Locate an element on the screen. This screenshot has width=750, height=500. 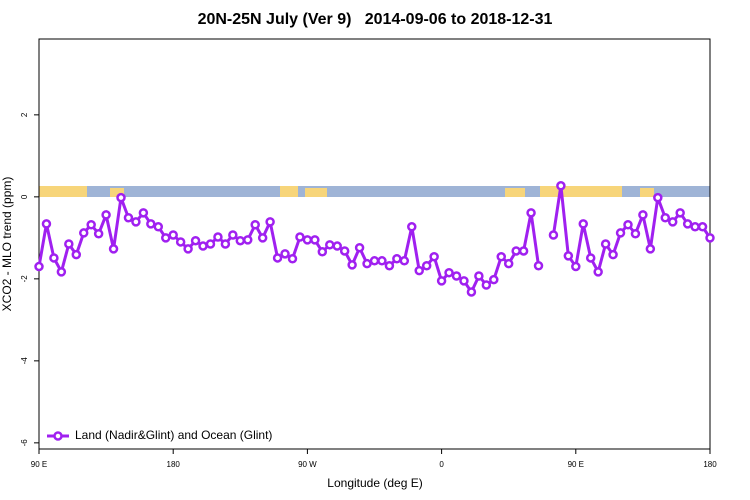
y-tick-label: -2 is located at coordinates (24, 279).